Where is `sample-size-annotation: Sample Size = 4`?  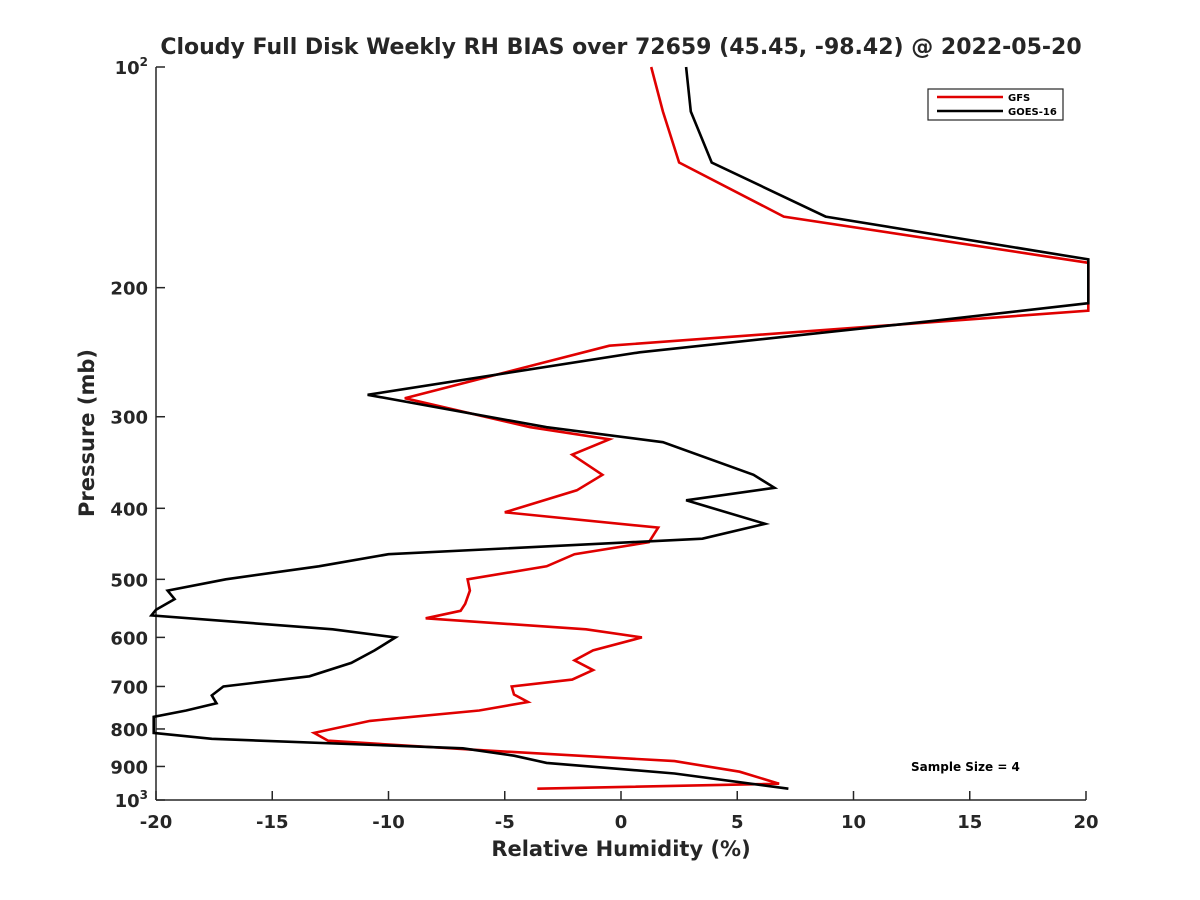
sample-size-annotation: Sample Size = 4 is located at coordinates (965, 767).